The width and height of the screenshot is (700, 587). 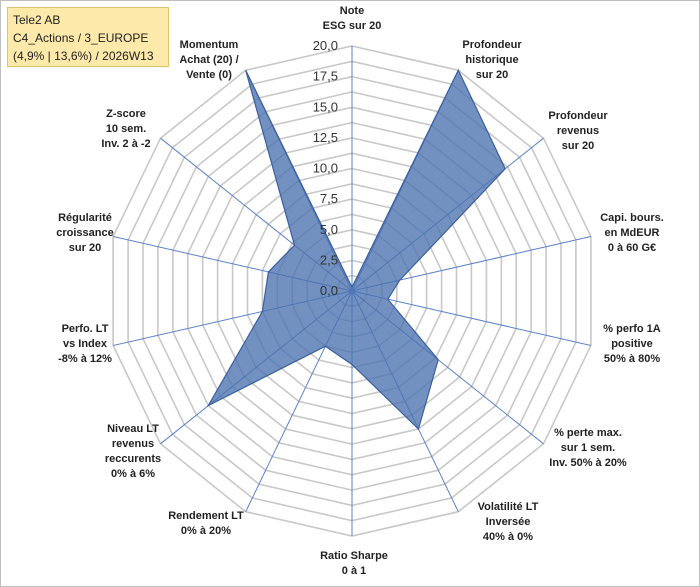 I want to click on category-label: Rendement LT, so click(x=206, y=516).